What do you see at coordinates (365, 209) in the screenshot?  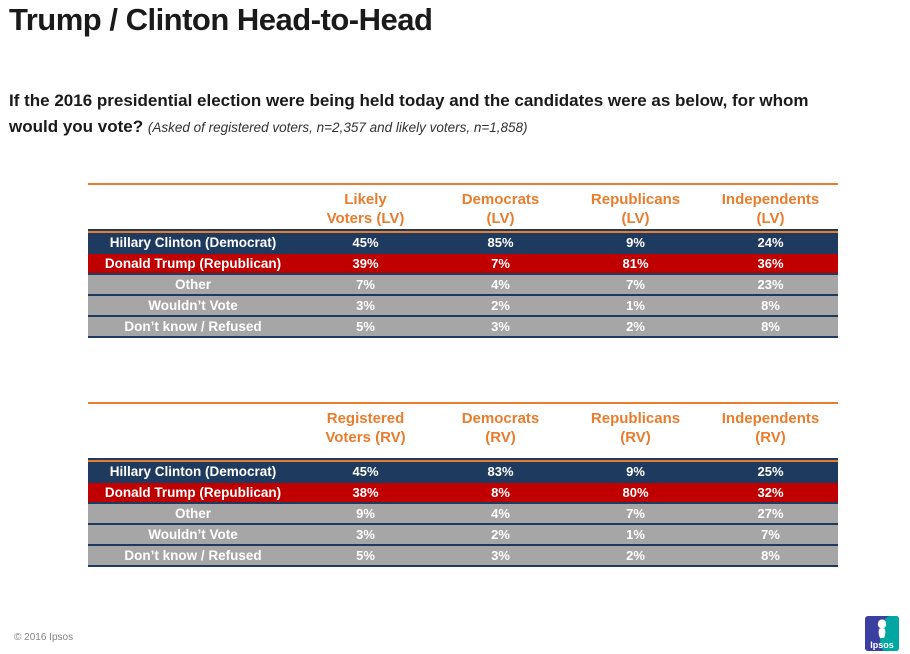 I see `column-header: Likely Voters (LV)` at bounding box center [365, 209].